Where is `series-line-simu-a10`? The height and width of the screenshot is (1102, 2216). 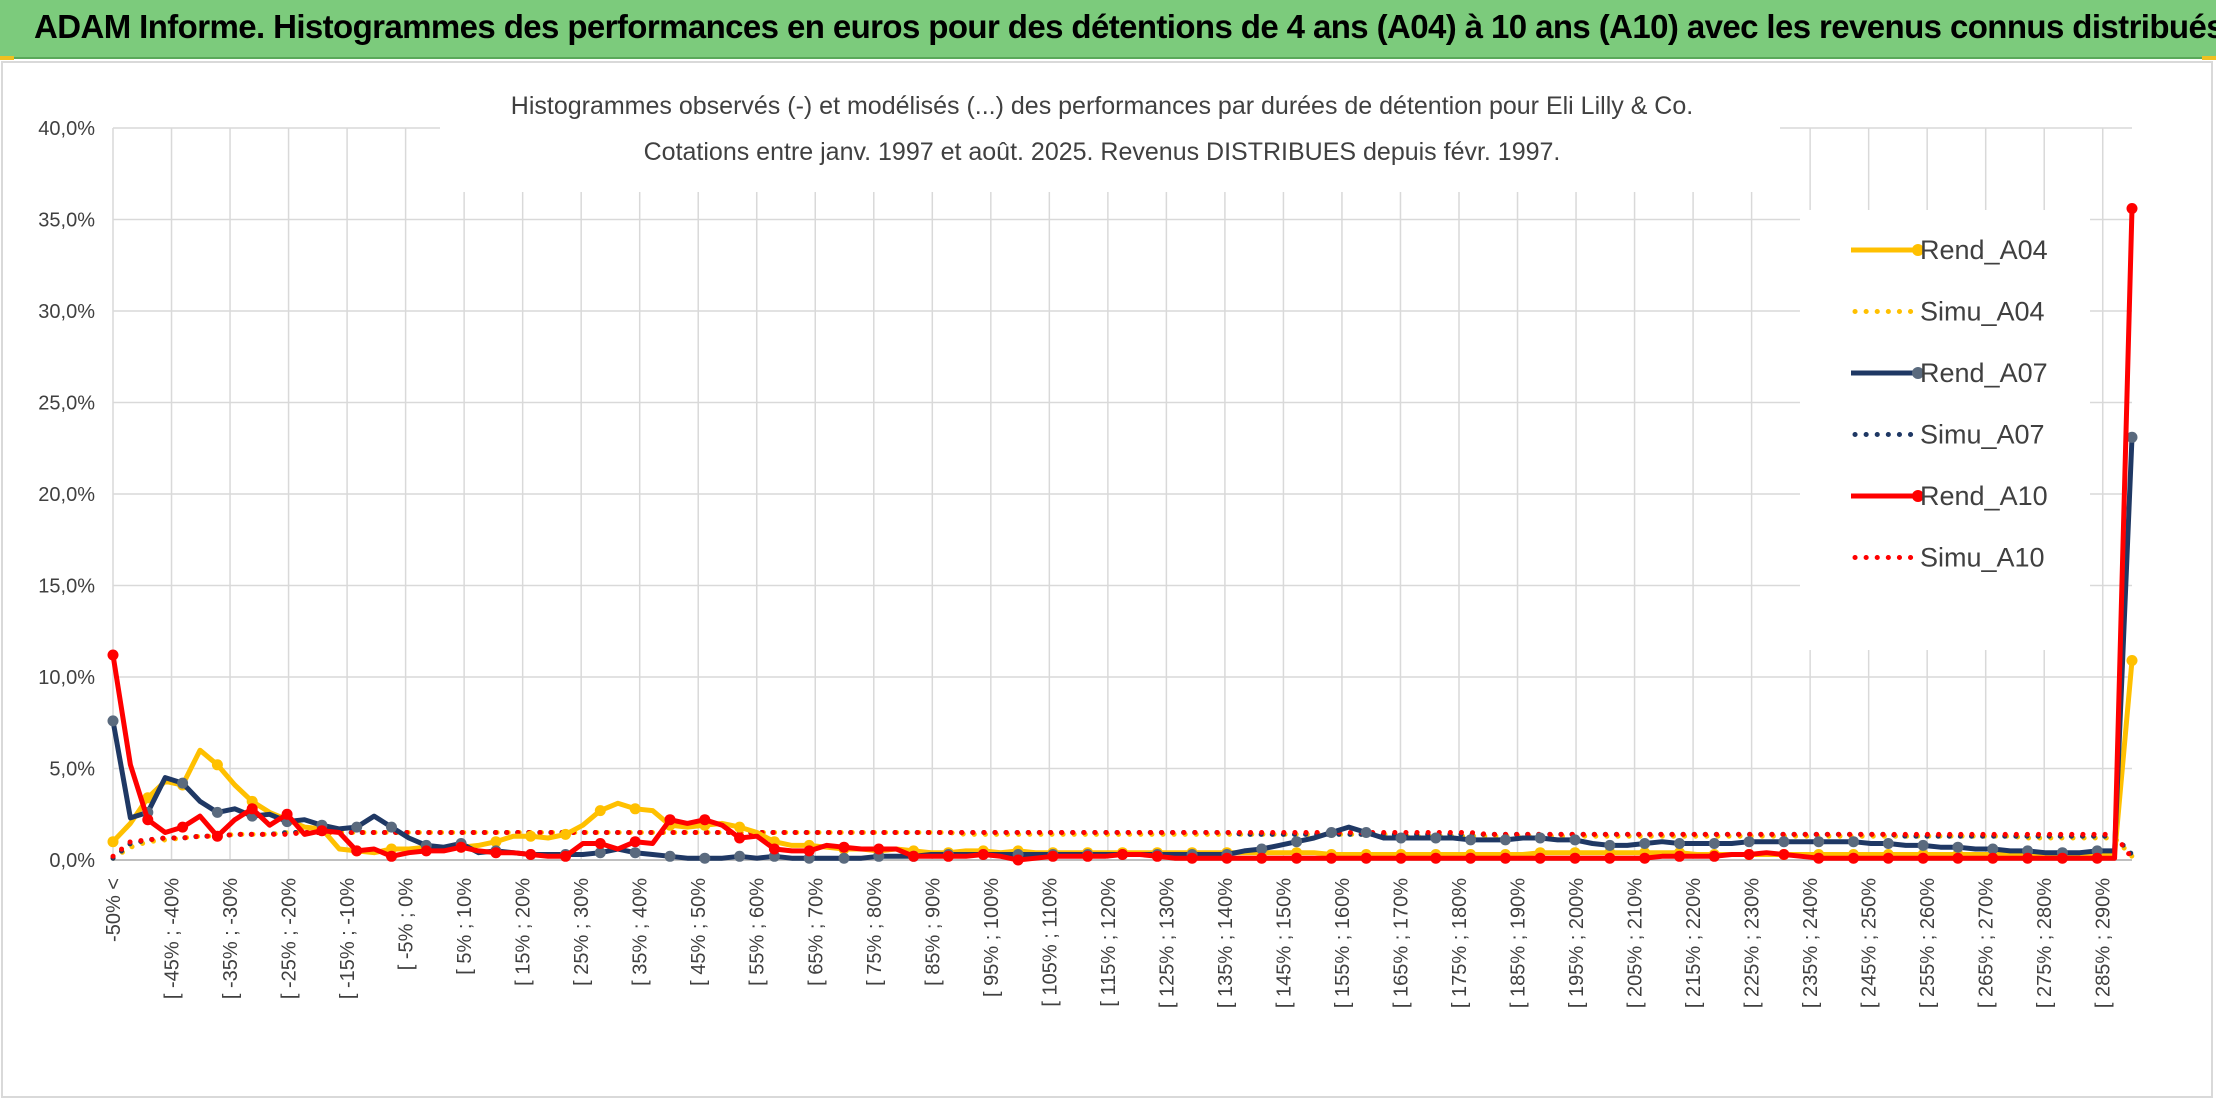
series-line-simu-a10 is located at coordinates (1122, 845).